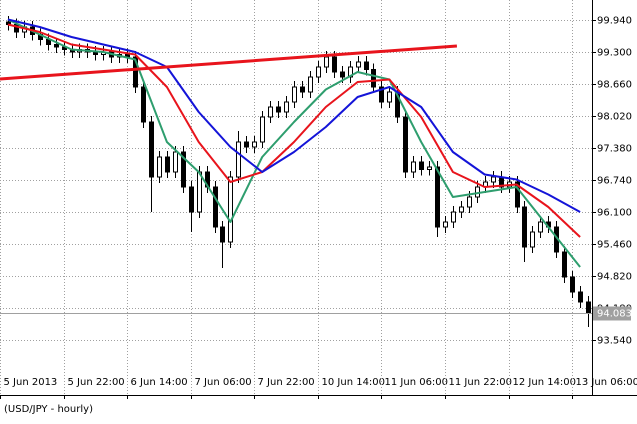 This screenshot has width=637, height=424. I want to click on y-tick-label: 99.940, so click(614, 21).